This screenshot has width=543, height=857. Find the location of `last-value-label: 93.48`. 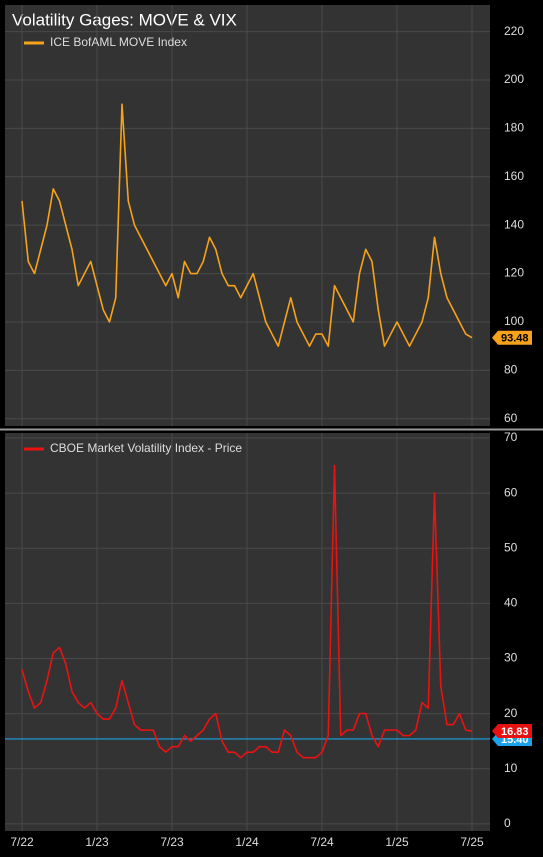

last-value-label: 93.48 is located at coordinates (515, 339).